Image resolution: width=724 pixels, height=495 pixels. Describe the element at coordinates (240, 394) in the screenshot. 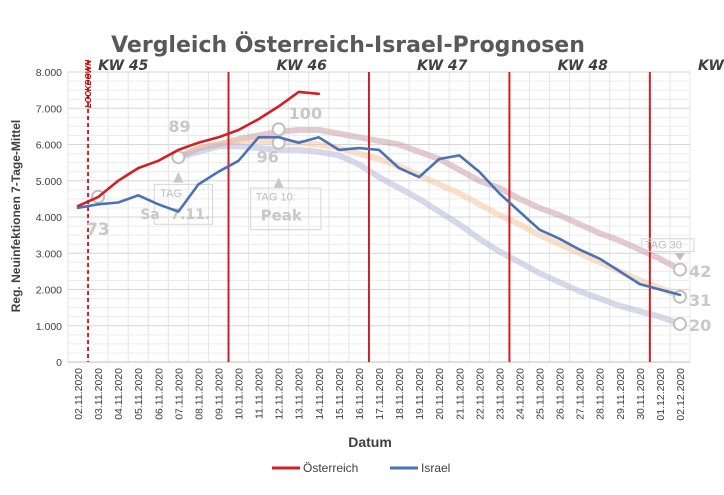

I see `x-tick-label: 10.11.2020` at that location.